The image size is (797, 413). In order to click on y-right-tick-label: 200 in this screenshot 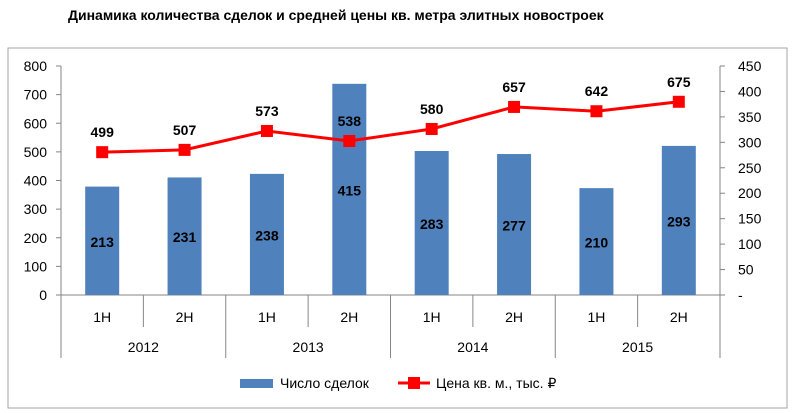, I will do `click(750, 193)`.